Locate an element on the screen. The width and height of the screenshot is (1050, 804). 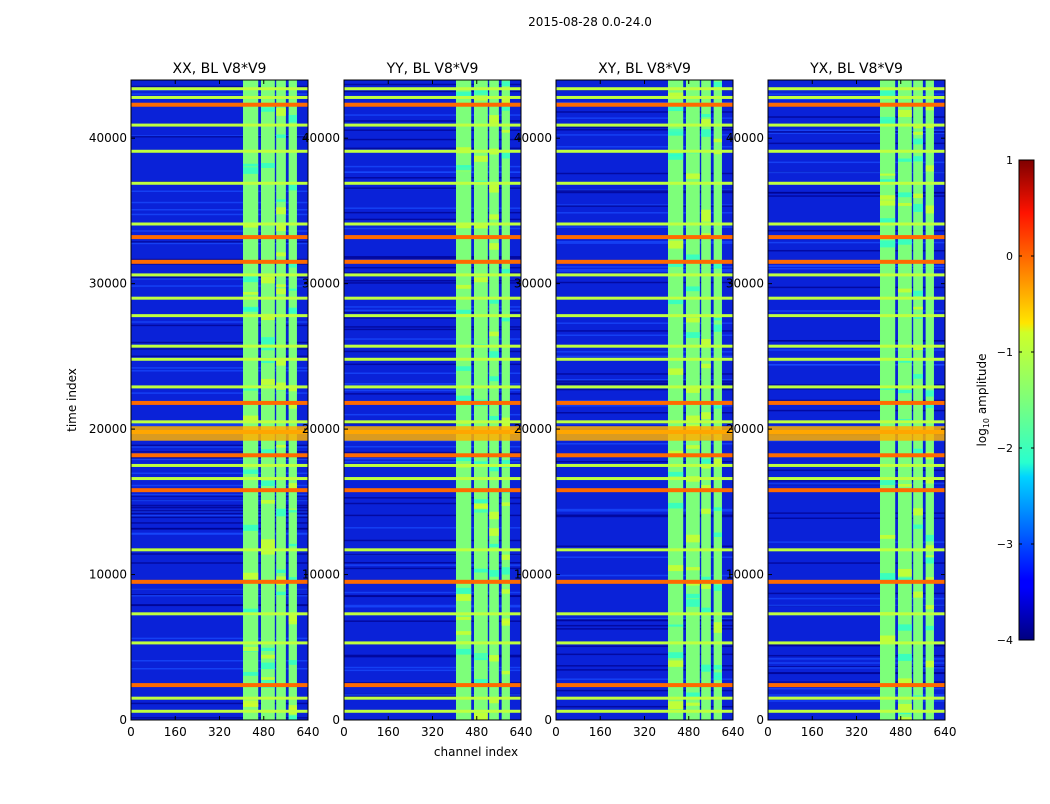
figure-suptitle: 2015-08-28 0.0-24.0 is located at coordinates (590, 22).